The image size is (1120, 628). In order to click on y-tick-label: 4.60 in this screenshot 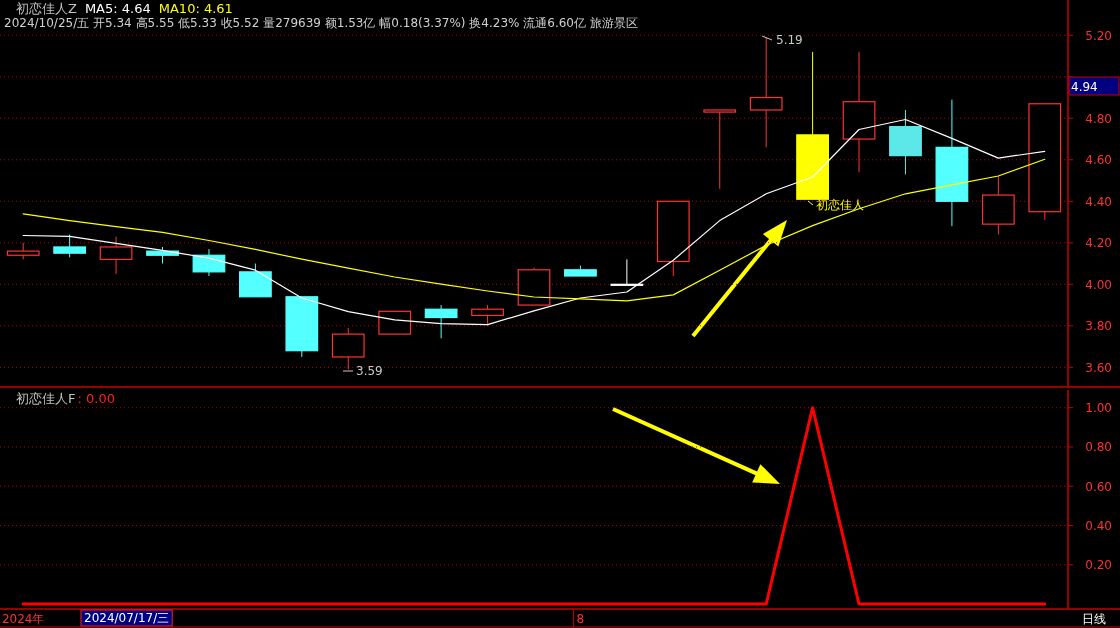, I will do `click(1098, 160)`.